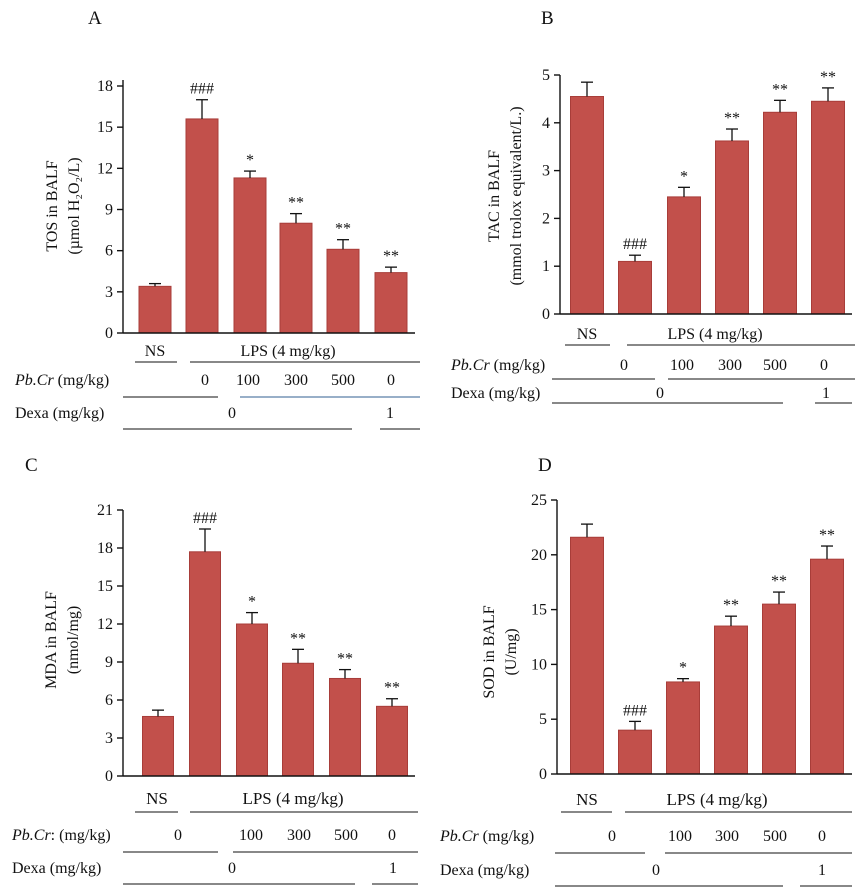 This screenshot has width=865, height=894. What do you see at coordinates (232, 868) in the screenshot?
I see `panel-c-dexa-0: 0` at bounding box center [232, 868].